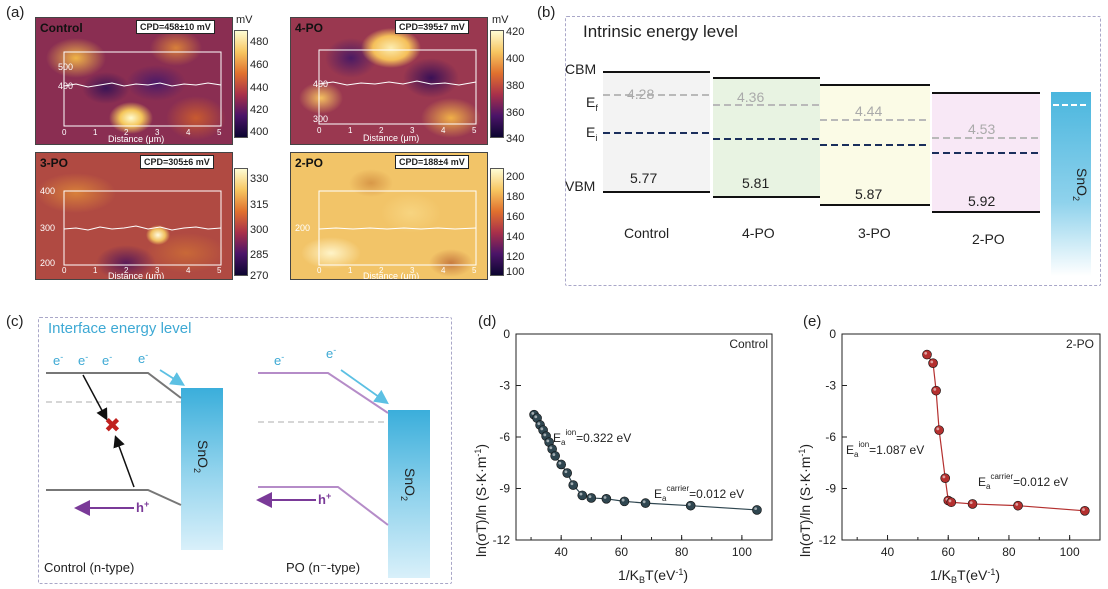  Describe the element at coordinates (131, 232) in the screenshot. I see `line-profile: 400 300 200 0 1 2 3 4 5 Distance (μm)` at that location.